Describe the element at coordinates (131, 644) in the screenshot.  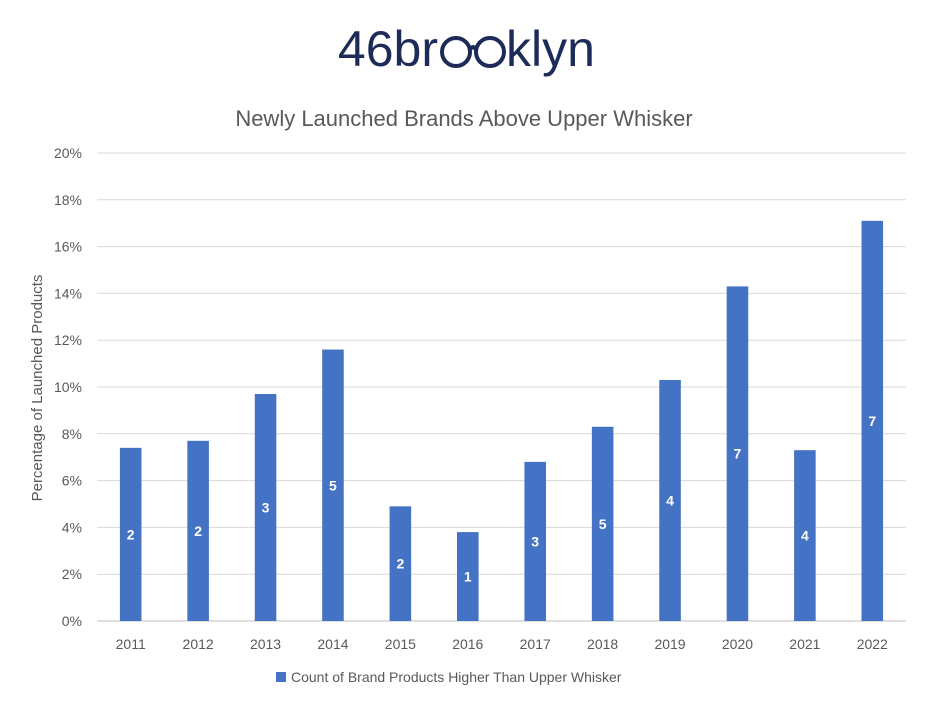
I see `x-tick-label: 2011` at that location.